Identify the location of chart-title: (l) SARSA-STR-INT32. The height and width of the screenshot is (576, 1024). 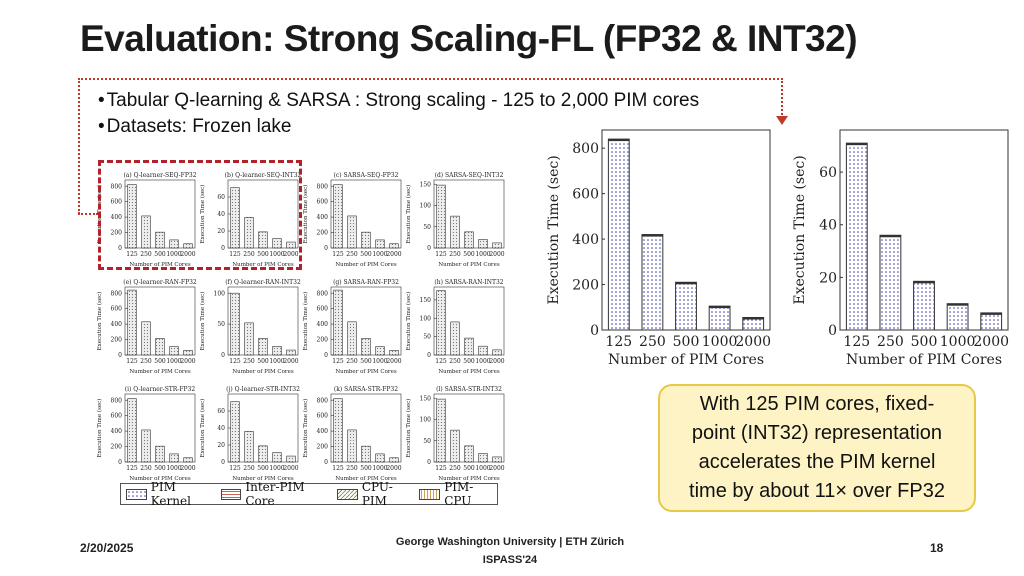
(469, 389).